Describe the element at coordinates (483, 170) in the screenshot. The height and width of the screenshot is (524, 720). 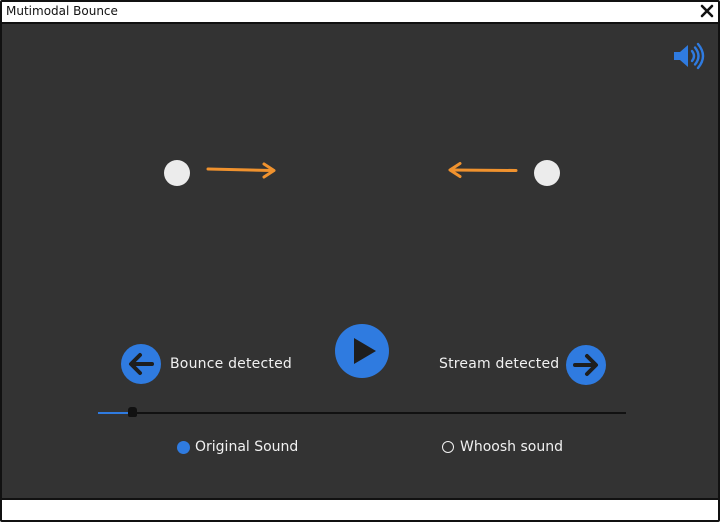
I see `arrow-left-motion-icon` at that location.